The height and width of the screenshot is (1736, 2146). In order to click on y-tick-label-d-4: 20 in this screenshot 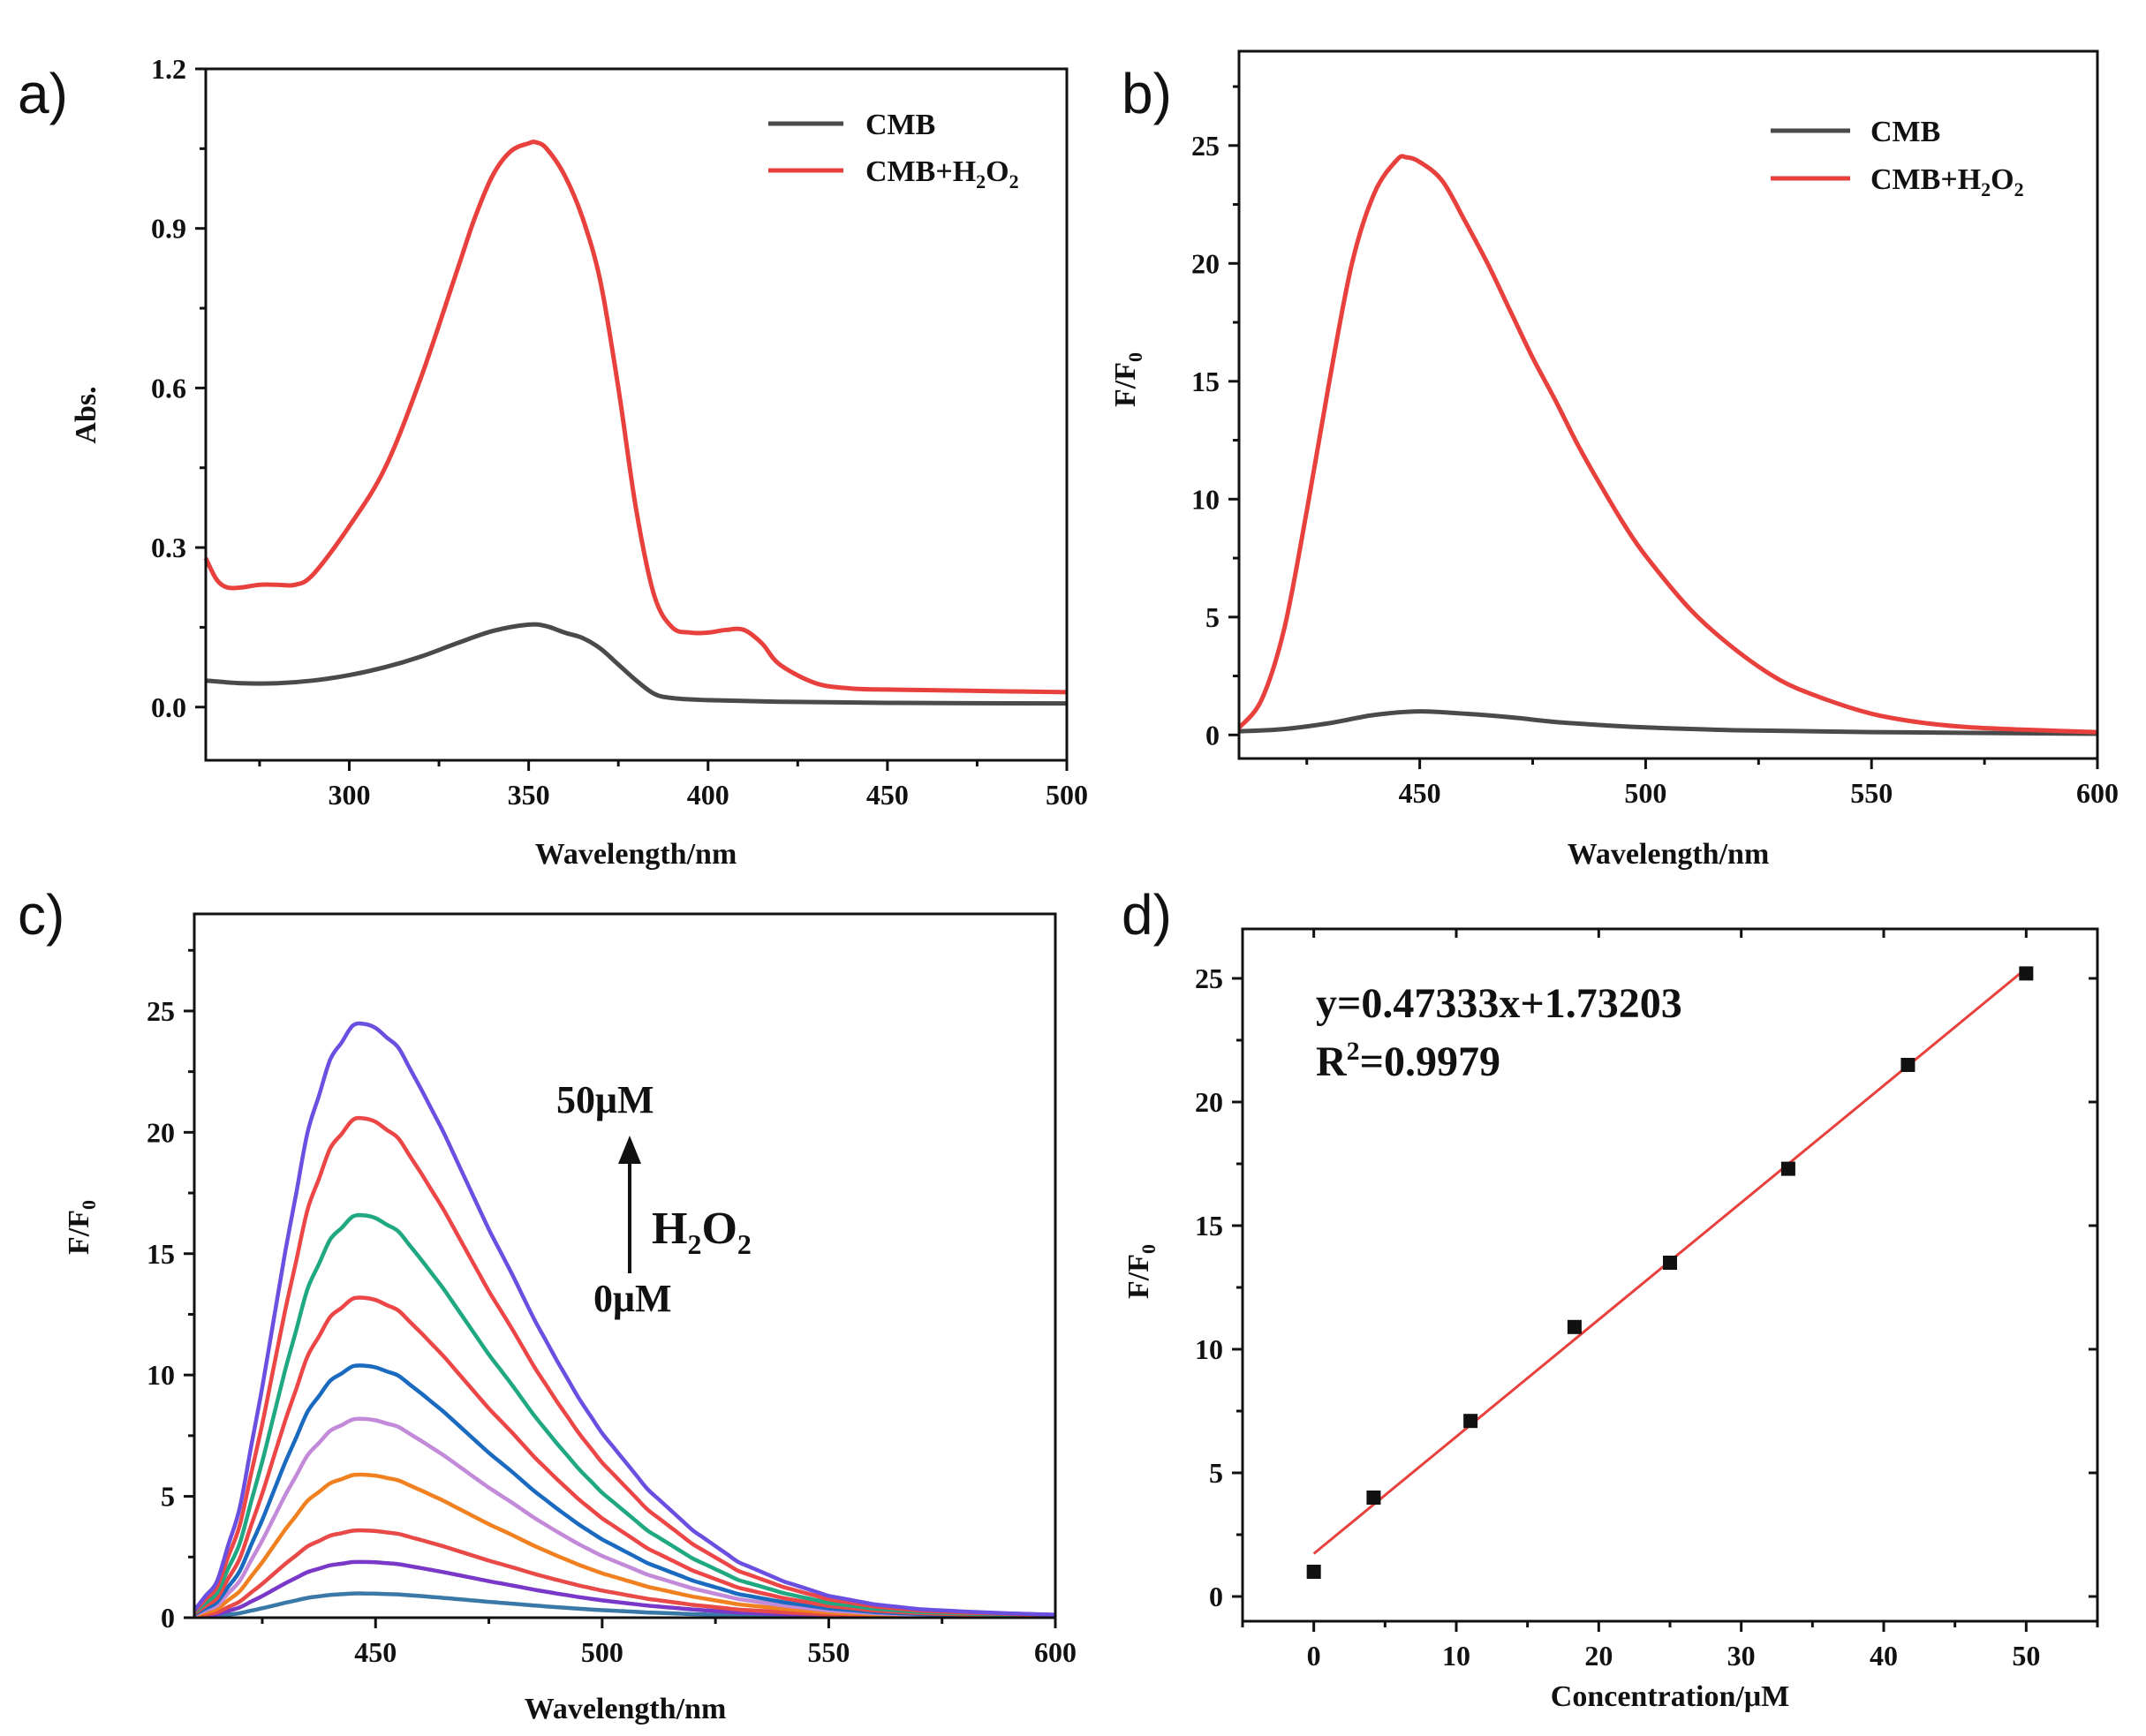, I will do `click(1209, 1102)`.